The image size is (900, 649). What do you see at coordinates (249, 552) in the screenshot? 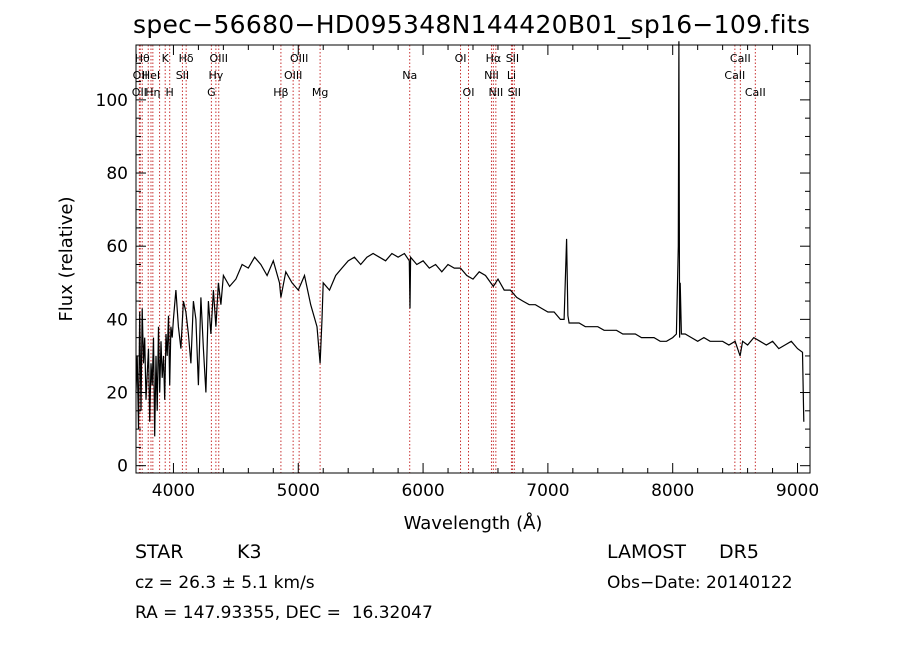
I see `object-subclass: K3` at bounding box center [249, 552].